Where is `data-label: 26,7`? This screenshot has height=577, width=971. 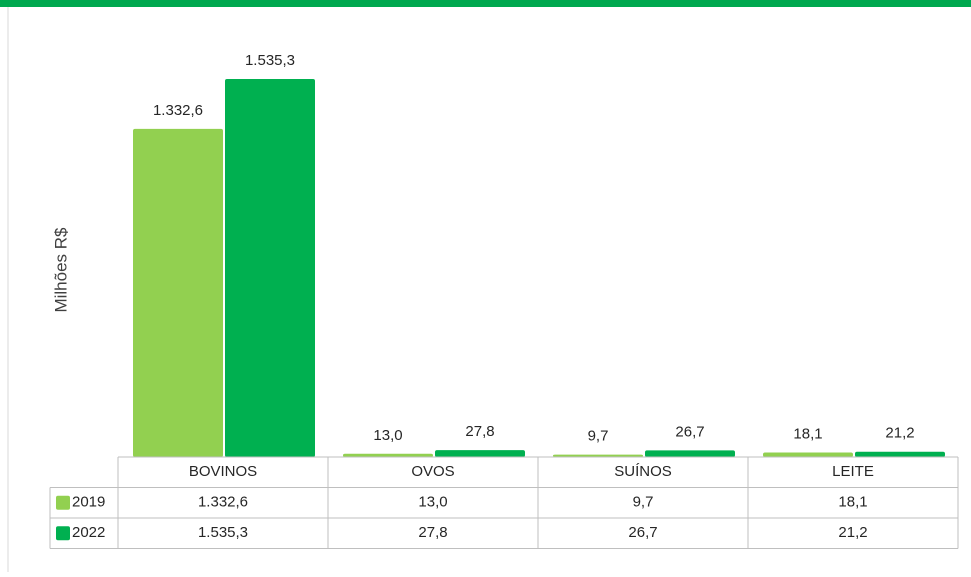 data-label: 26,7 is located at coordinates (689, 431).